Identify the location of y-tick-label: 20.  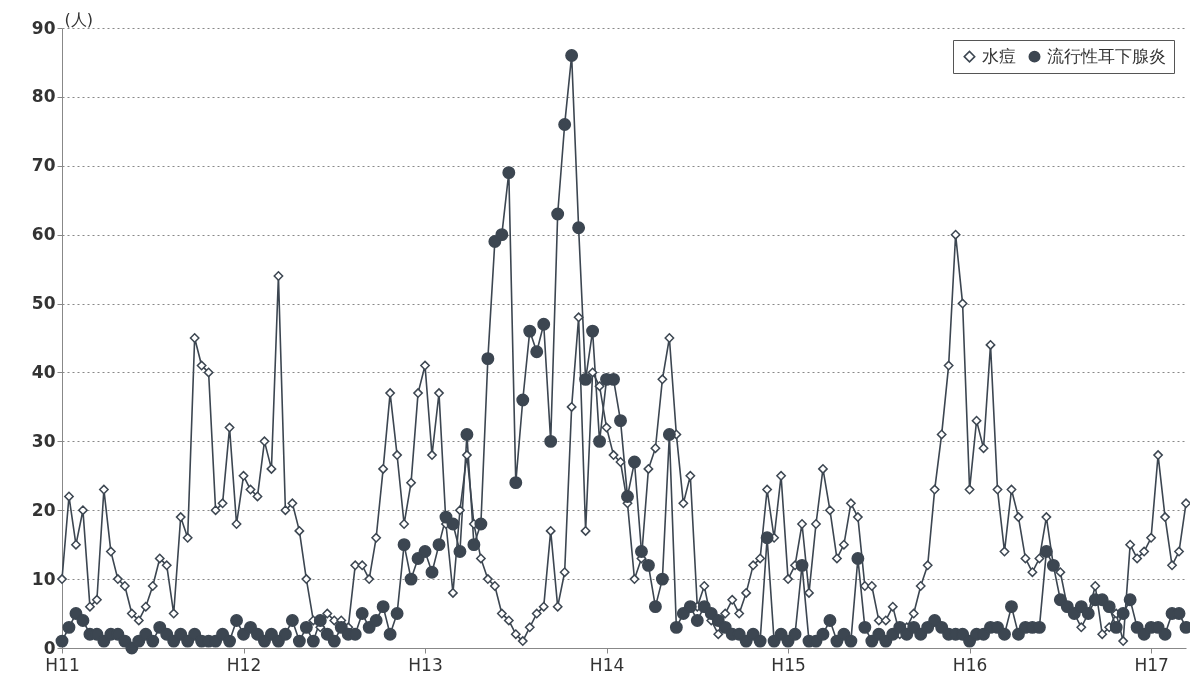
(43, 509).